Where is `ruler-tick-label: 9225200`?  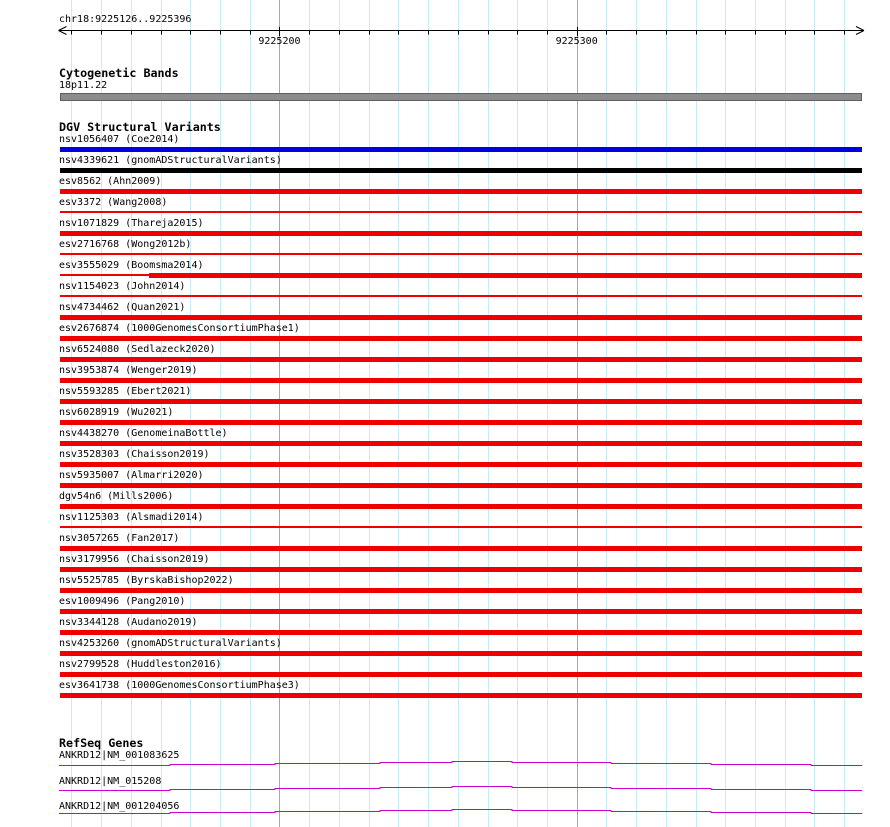 ruler-tick-label: 9225200 is located at coordinates (279, 41).